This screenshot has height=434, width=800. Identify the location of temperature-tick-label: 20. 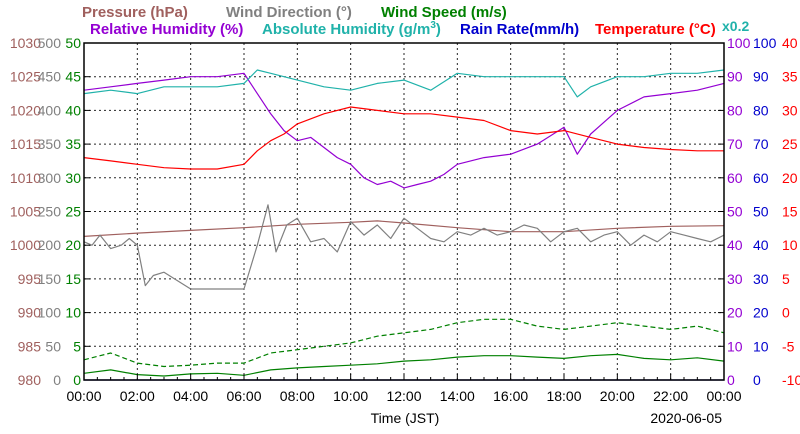
(790, 178).